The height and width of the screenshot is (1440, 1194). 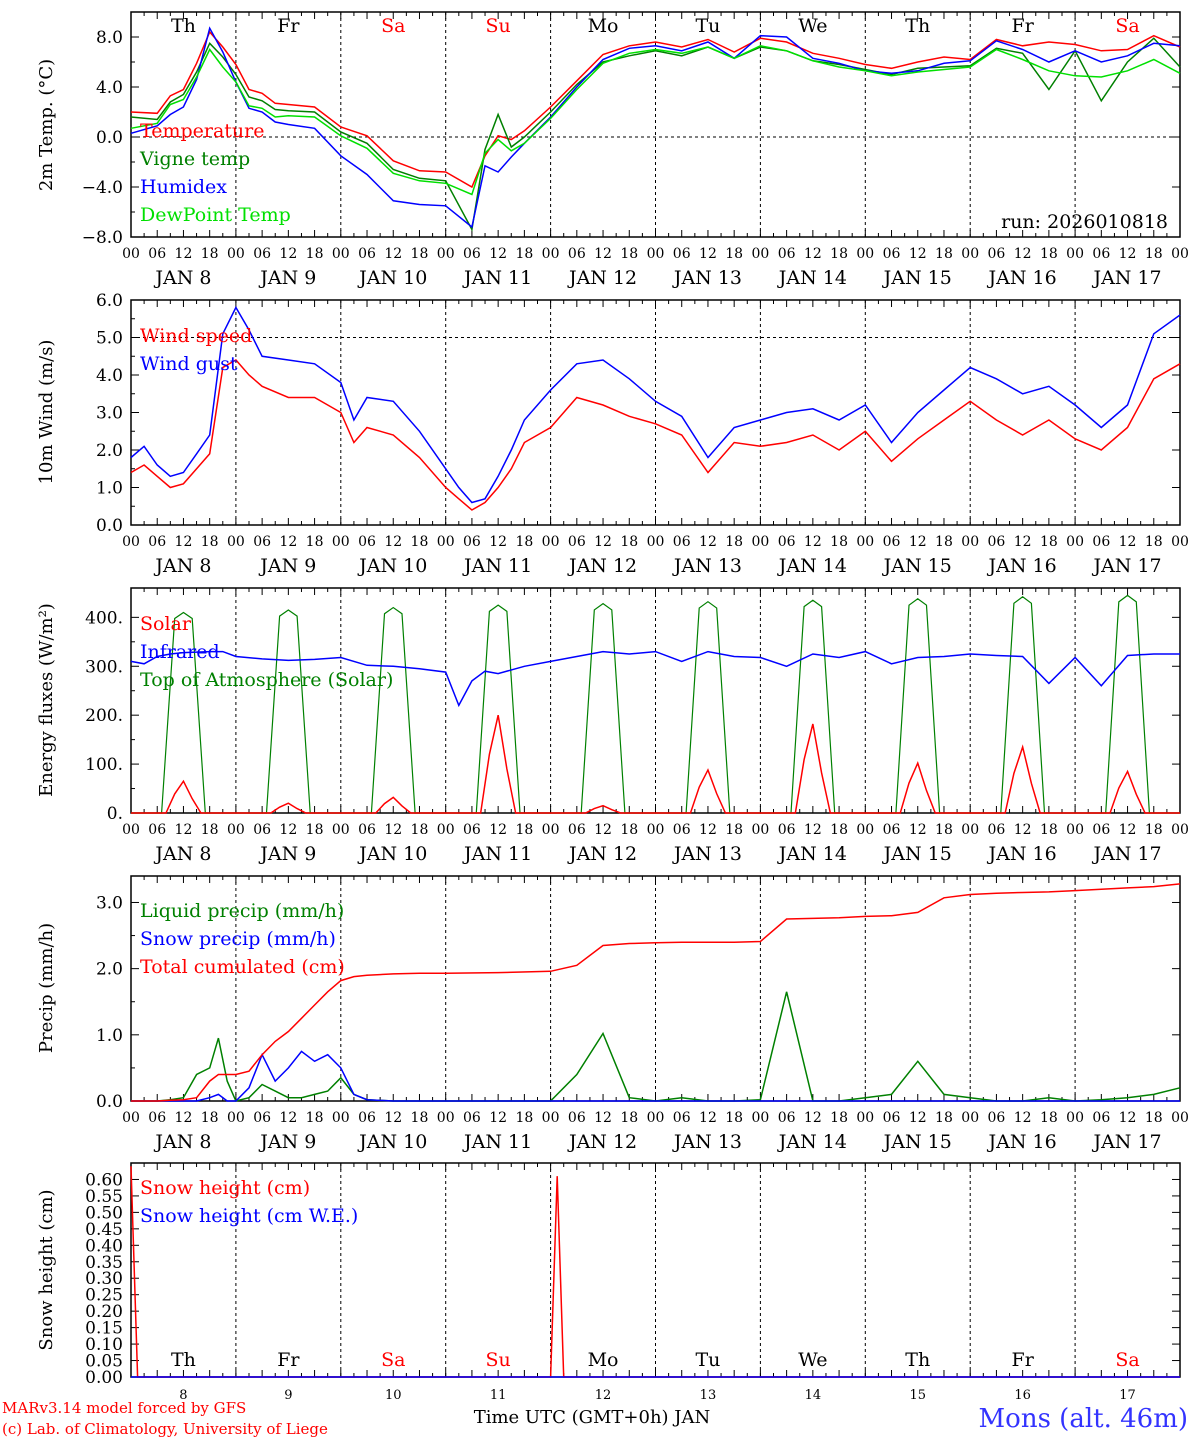 What do you see at coordinates (225, 1188) in the screenshot?
I see `legend-entry: Snow height (cm)` at bounding box center [225, 1188].